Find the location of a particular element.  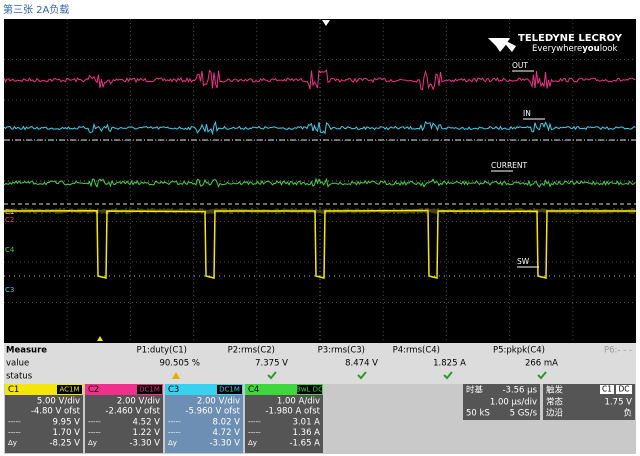

measure-header: Measure is located at coordinates (26, 351).